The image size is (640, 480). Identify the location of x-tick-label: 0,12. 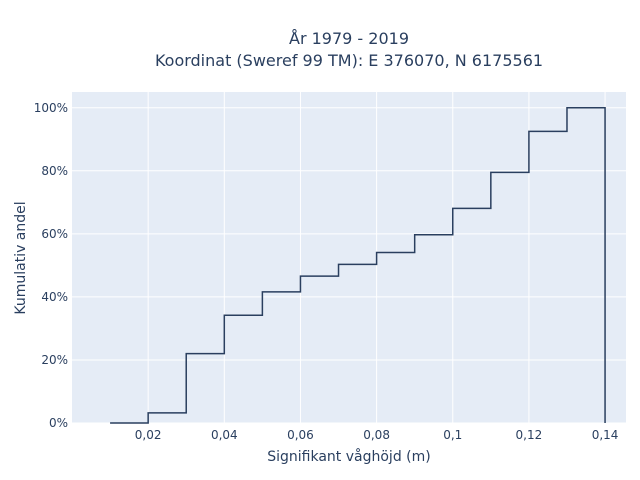
(529, 435).